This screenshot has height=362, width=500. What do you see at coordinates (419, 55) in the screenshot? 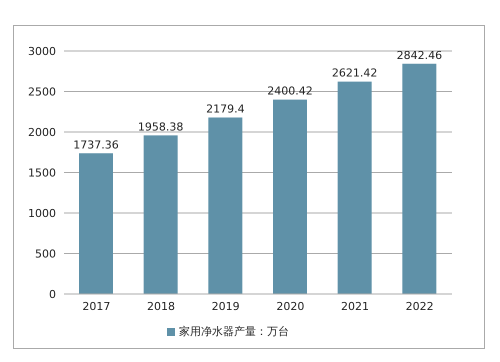
I see `data-label: 2842.46` at bounding box center [419, 55].